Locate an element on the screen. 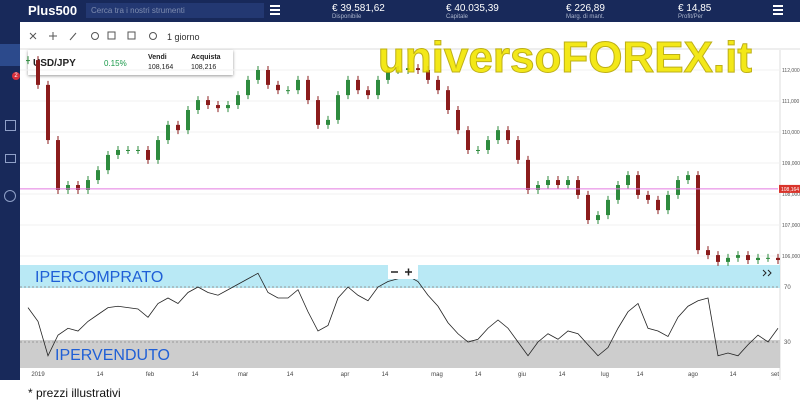  sidebar: 2 is located at coordinates (10, 201).